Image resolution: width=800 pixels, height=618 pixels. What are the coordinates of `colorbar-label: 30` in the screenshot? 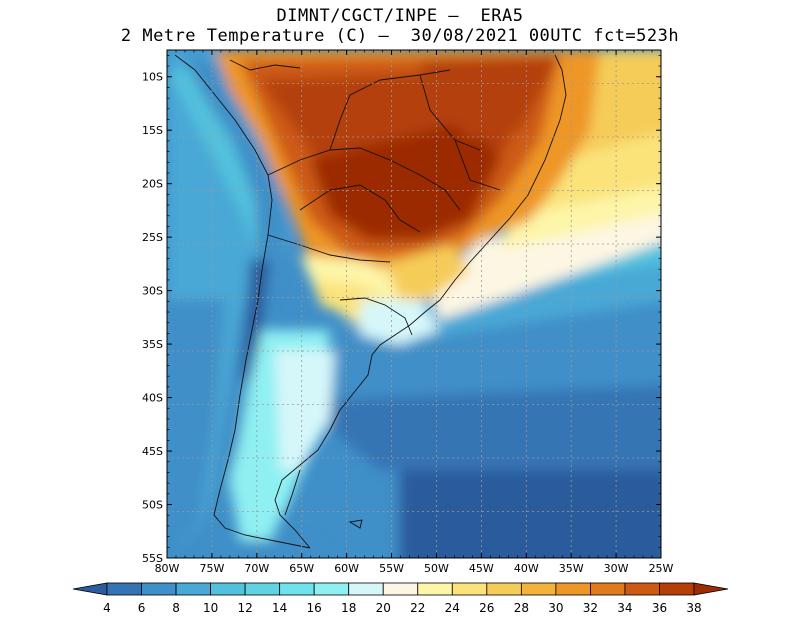 It's located at (555, 608).